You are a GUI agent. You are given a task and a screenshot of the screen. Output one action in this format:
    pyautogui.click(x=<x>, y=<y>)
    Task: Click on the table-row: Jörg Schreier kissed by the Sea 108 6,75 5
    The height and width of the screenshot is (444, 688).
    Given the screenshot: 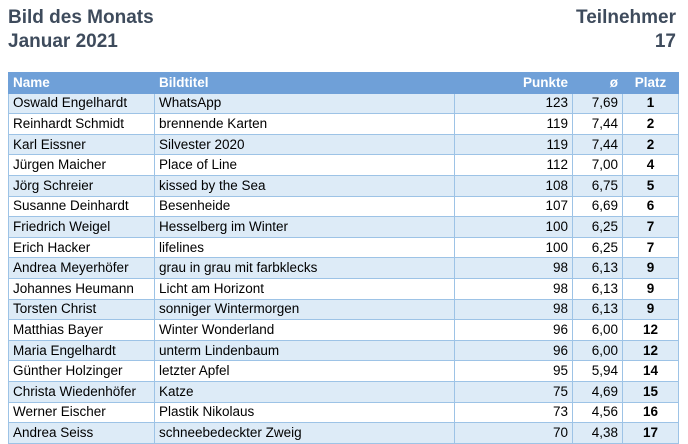 What is the action you would take?
    pyautogui.click(x=343, y=185)
    